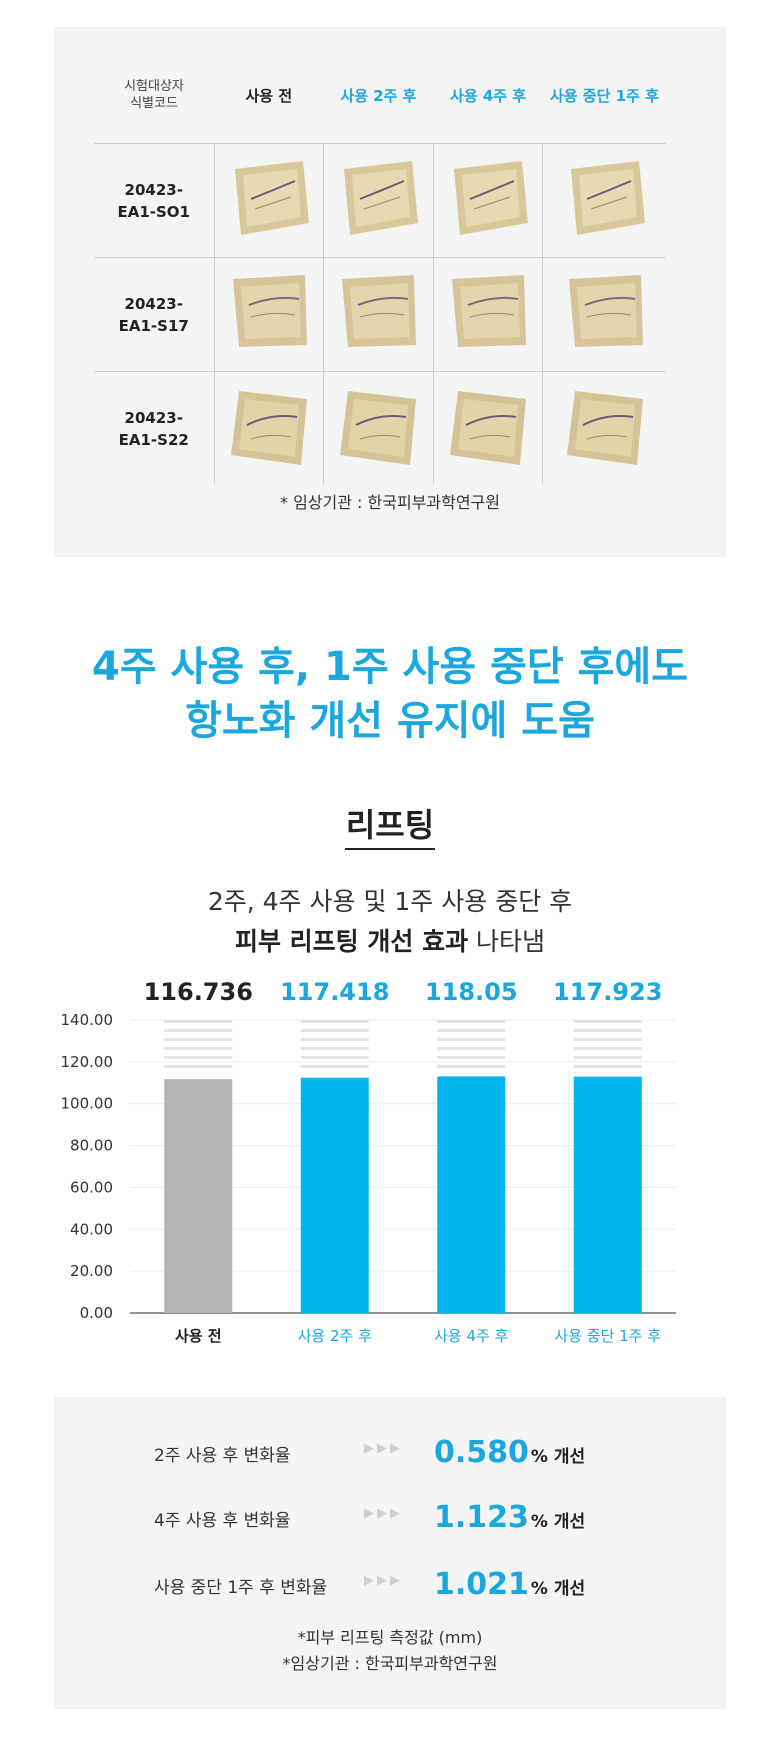  Describe the element at coordinates (471, 1336) in the screenshot. I see `x-tick-label: 사용 4주 후` at that location.